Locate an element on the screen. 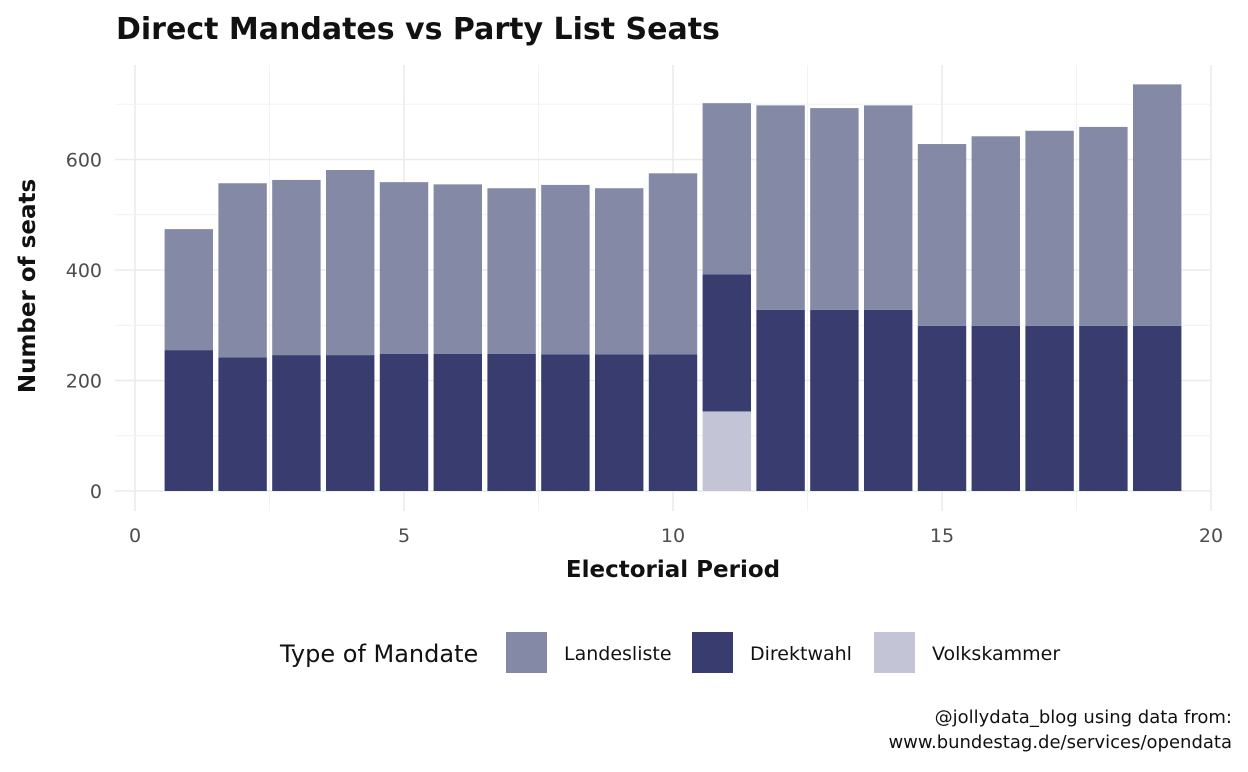 This screenshot has width=1248, height=772. legend-label-volkskammer: Volkskammer is located at coordinates (996, 654).